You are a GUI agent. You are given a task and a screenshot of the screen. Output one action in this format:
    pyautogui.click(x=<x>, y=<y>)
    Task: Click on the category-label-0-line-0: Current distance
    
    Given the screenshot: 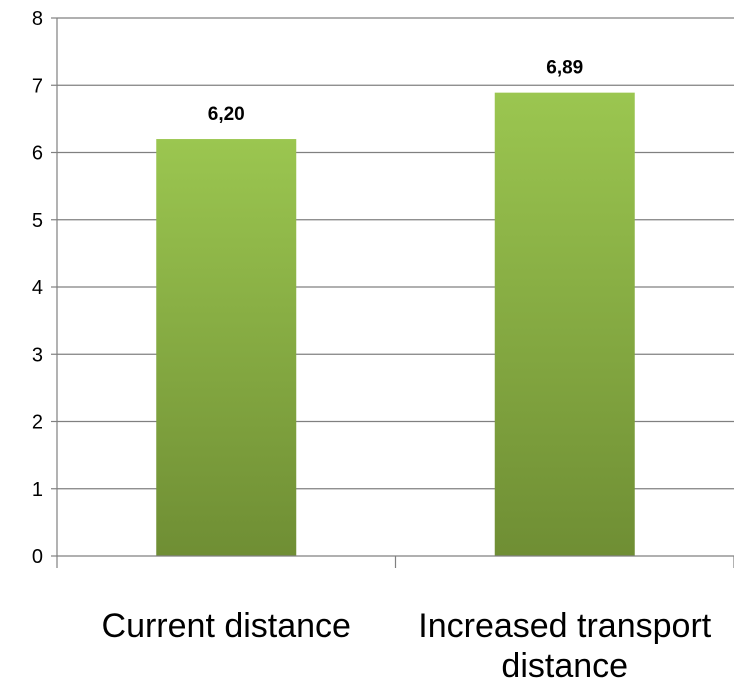 What is the action you would take?
    pyautogui.click(x=226, y=626)
    